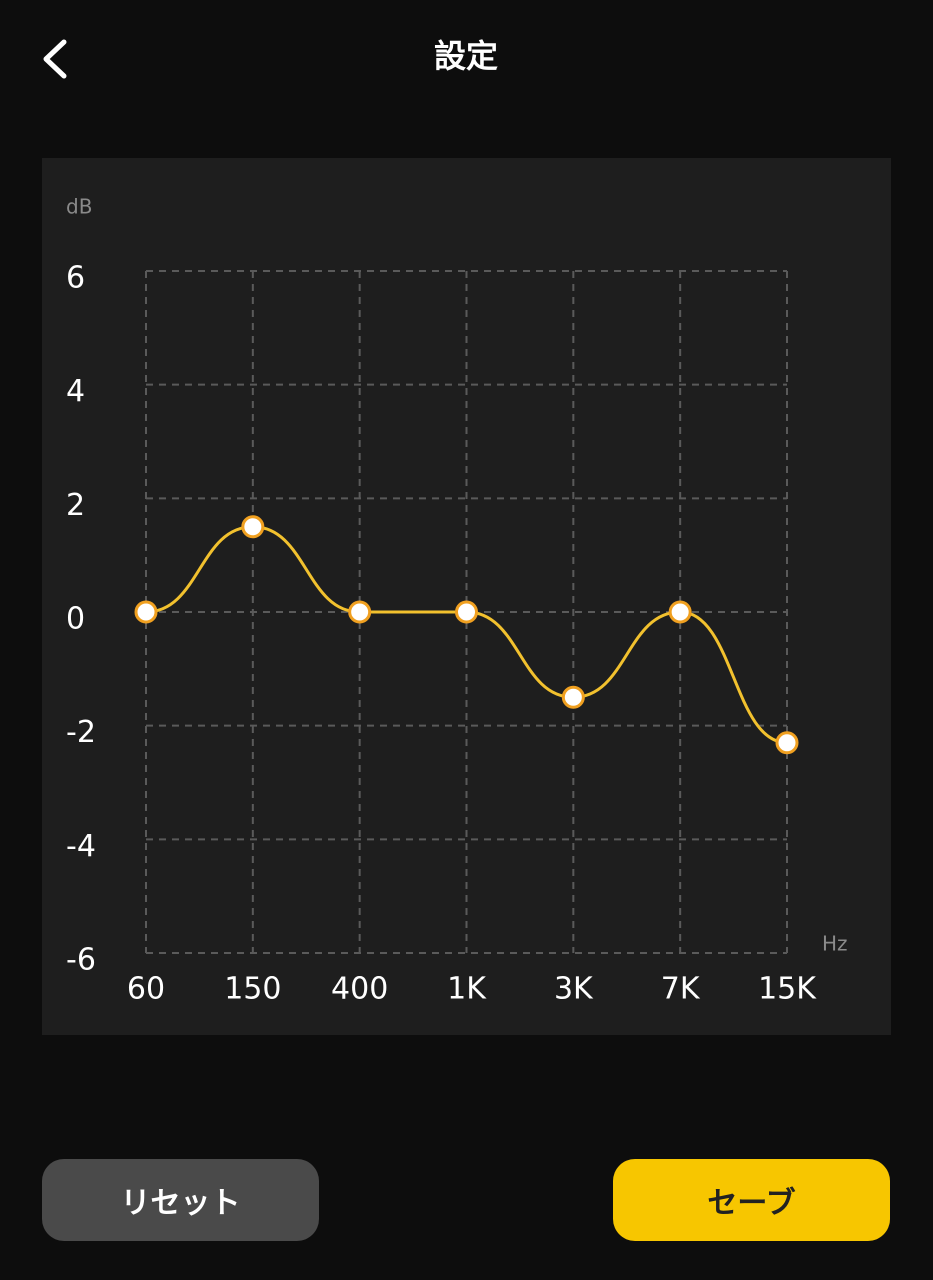 The width and height of the screenshot is (933, 1280). Describe the element at coordinates (252, 989) in the screenshot. I see `x-tick-label: 150` at that location.